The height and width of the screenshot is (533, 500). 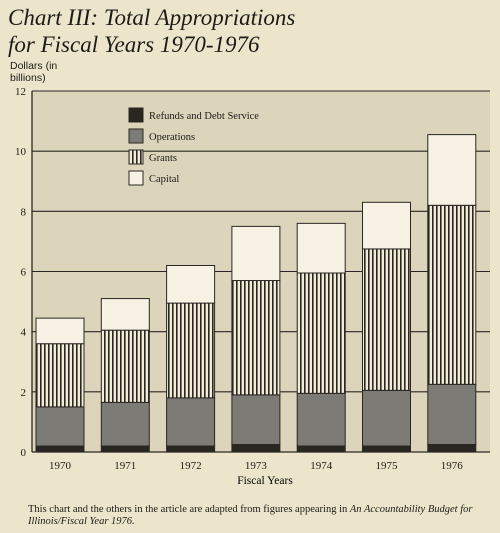 I want to click on x-tick-label: 1974, so click(x=321, y=466).